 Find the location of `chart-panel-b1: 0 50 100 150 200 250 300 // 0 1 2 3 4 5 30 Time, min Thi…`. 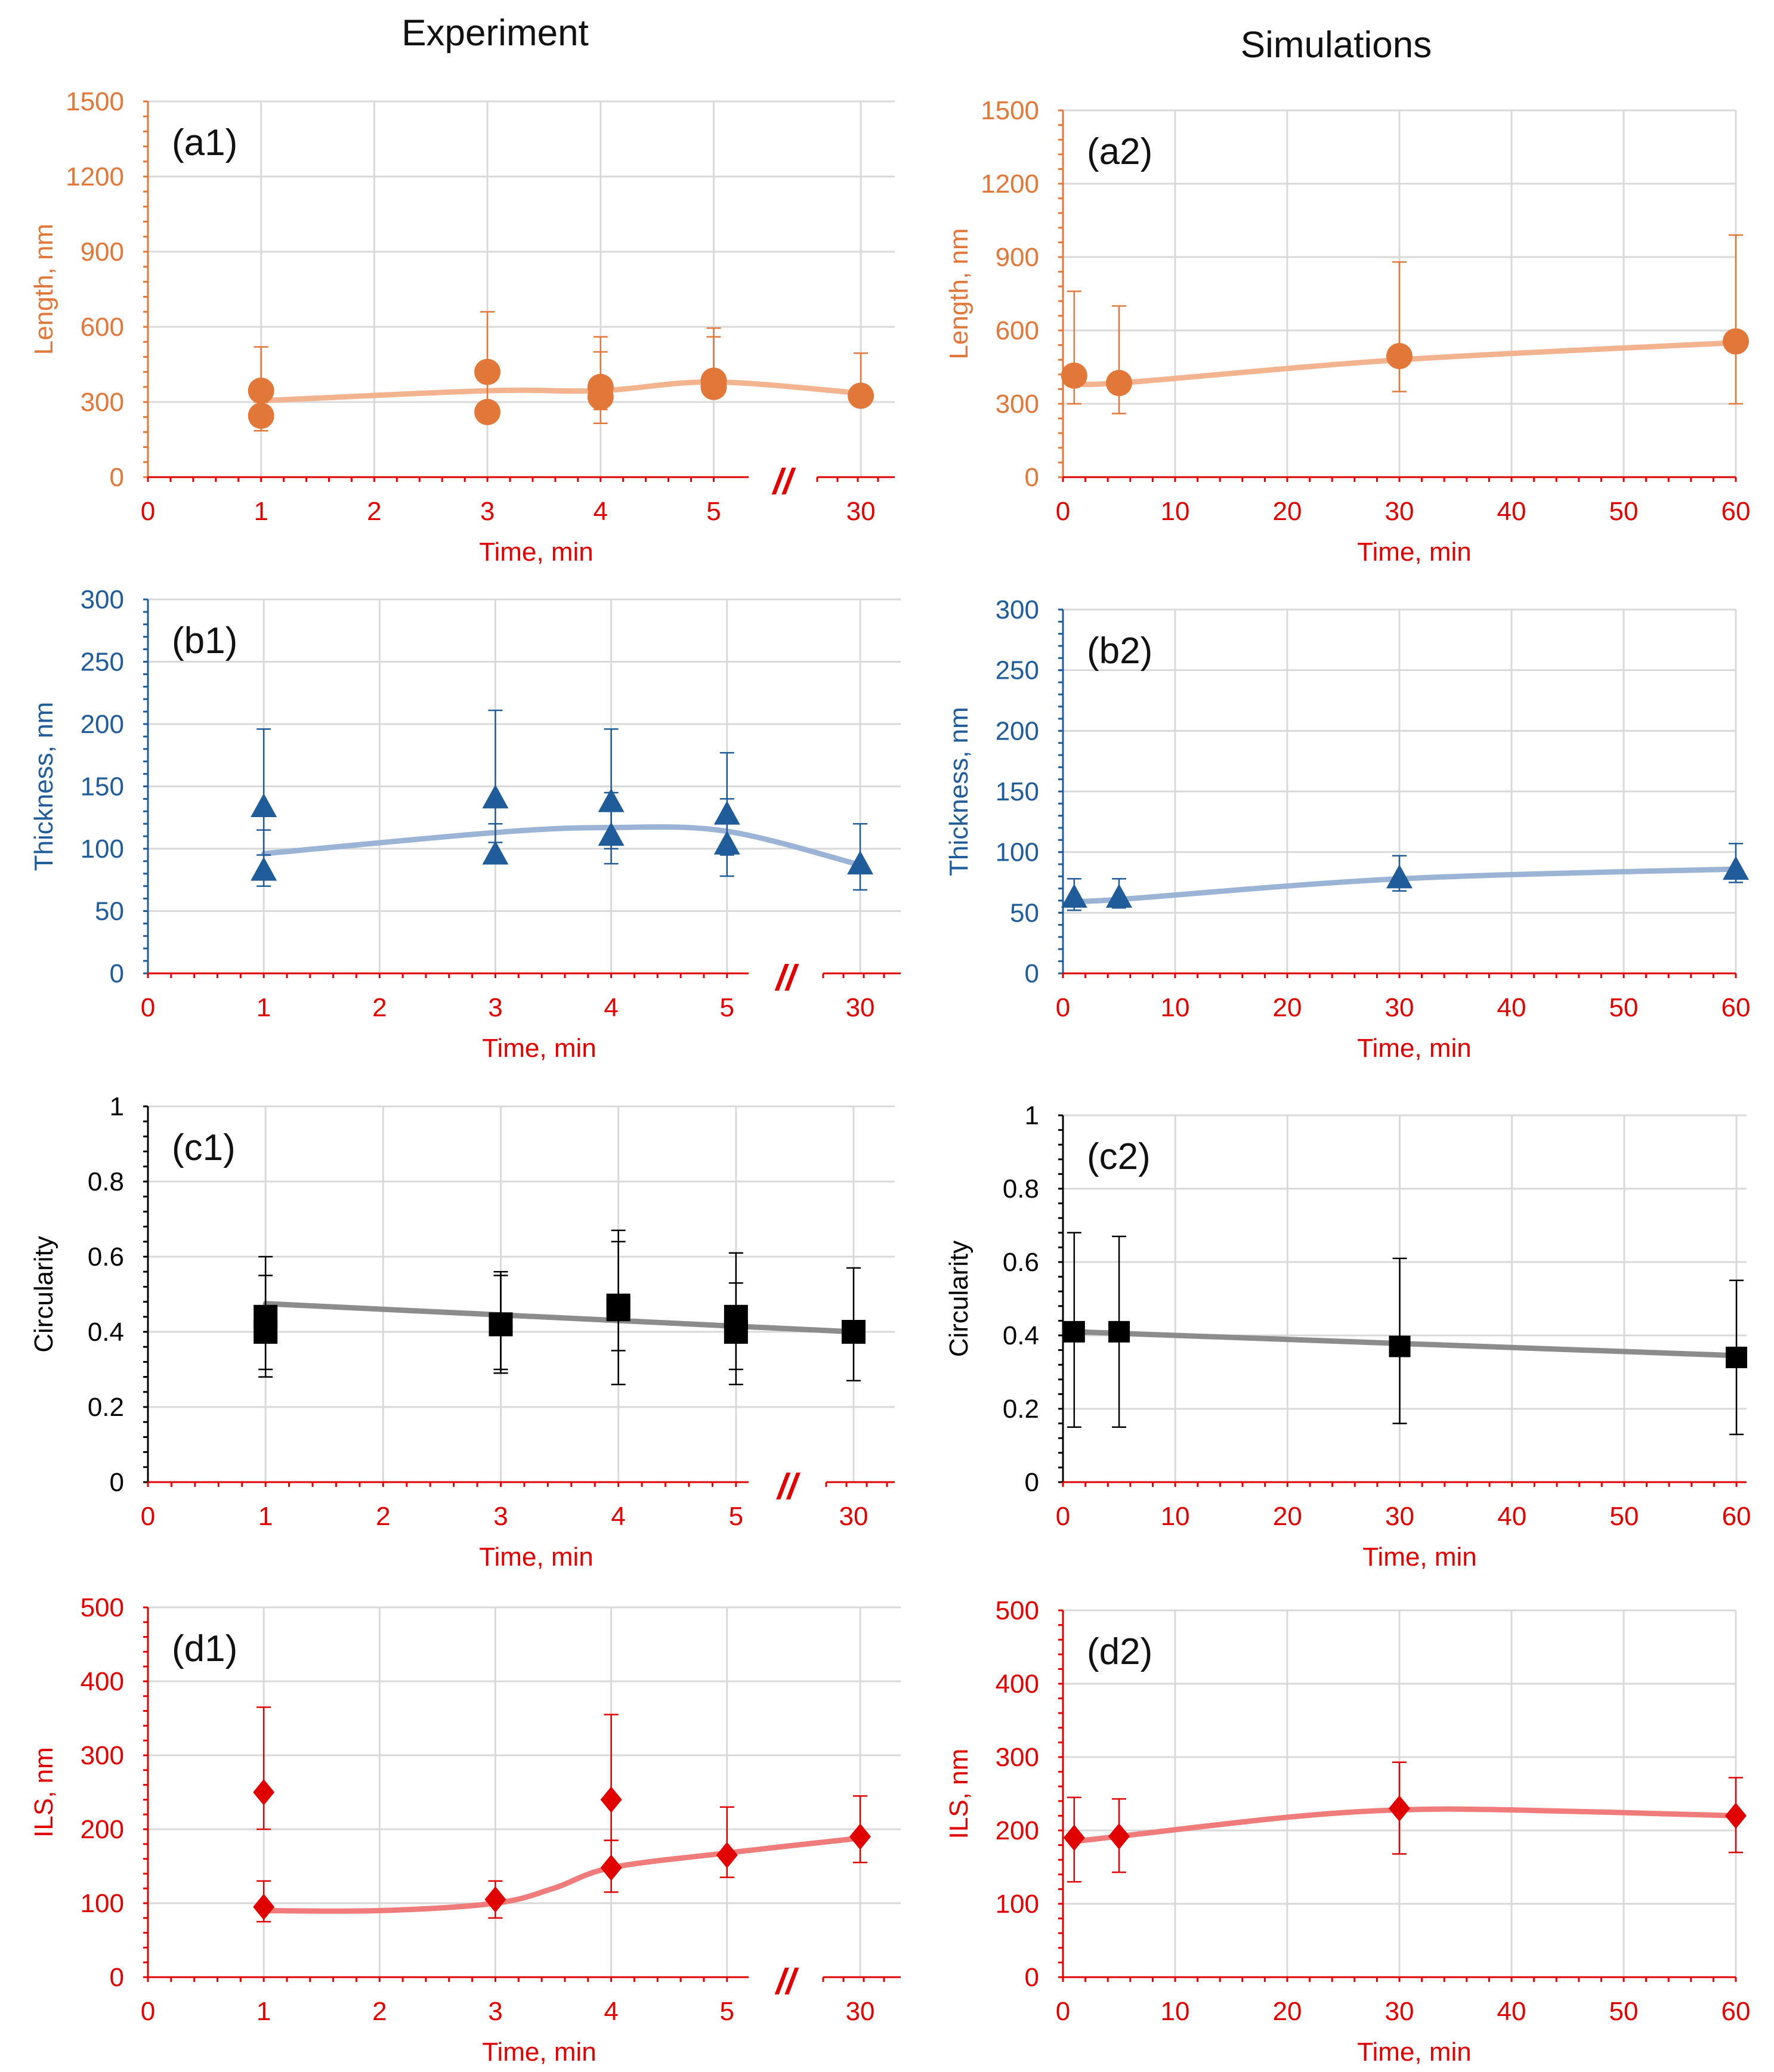

chart-panel-b1: 0 50 100 150 200 250 300 // 0 1 2 3 4 5 30 Time, min Thi… is located at coordinates (465, 824).